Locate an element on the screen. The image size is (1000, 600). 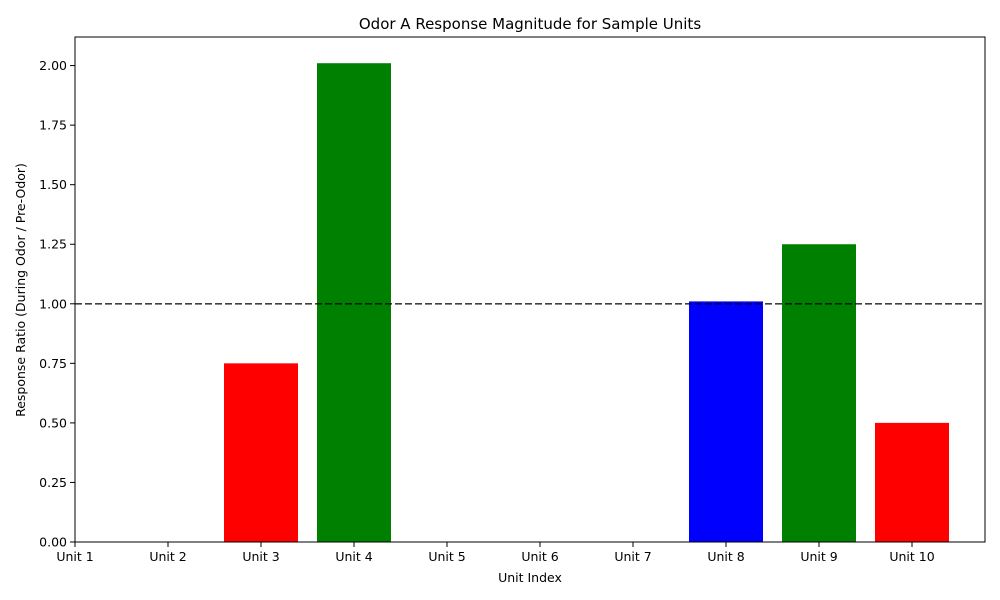
y-tick-label: 1.50 is located at coordinates (53, 184).